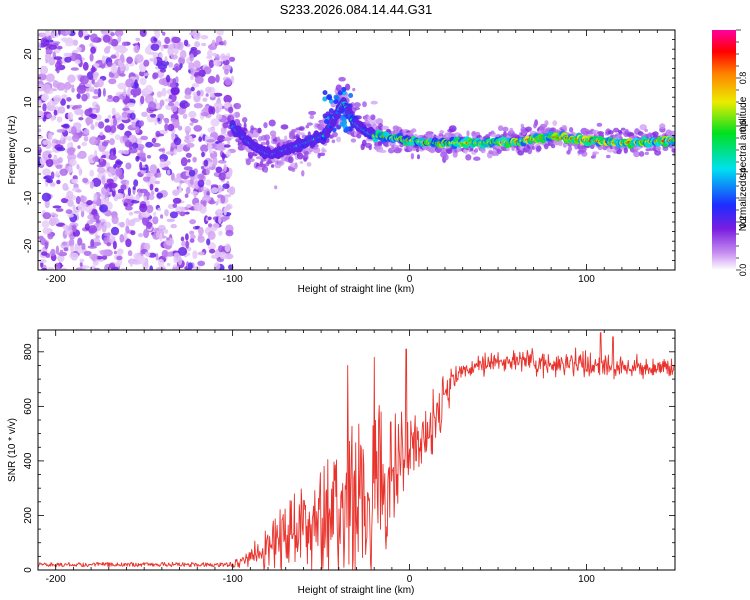 The height and width of the screenshot is (600, 750). I want to click on y-tick-label: 0, so click(28, 570).